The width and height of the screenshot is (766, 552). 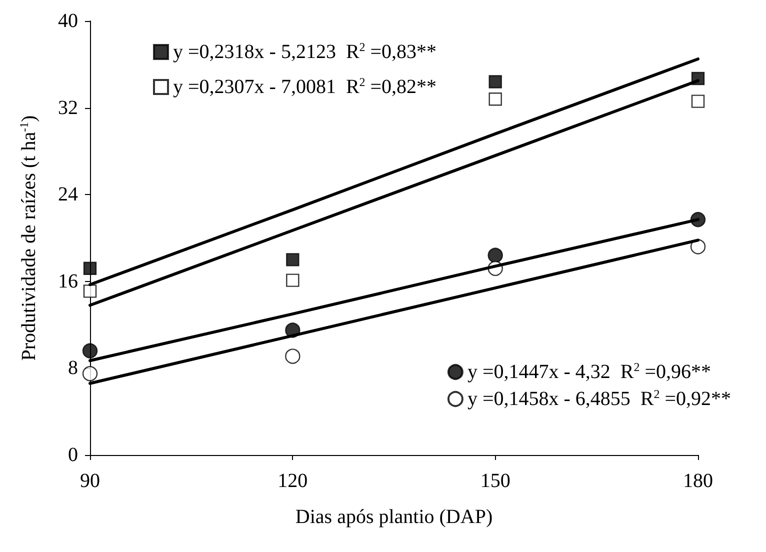 I want to click on y-tick-label: 0, so click(x=73, y=455).